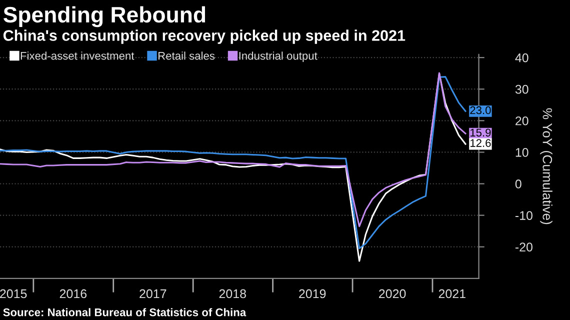 This screenshot has height=320, width=570. Describe the element at coordinates (518, 184) in the screenshot. I see `y-tick-label: 0` at that location.